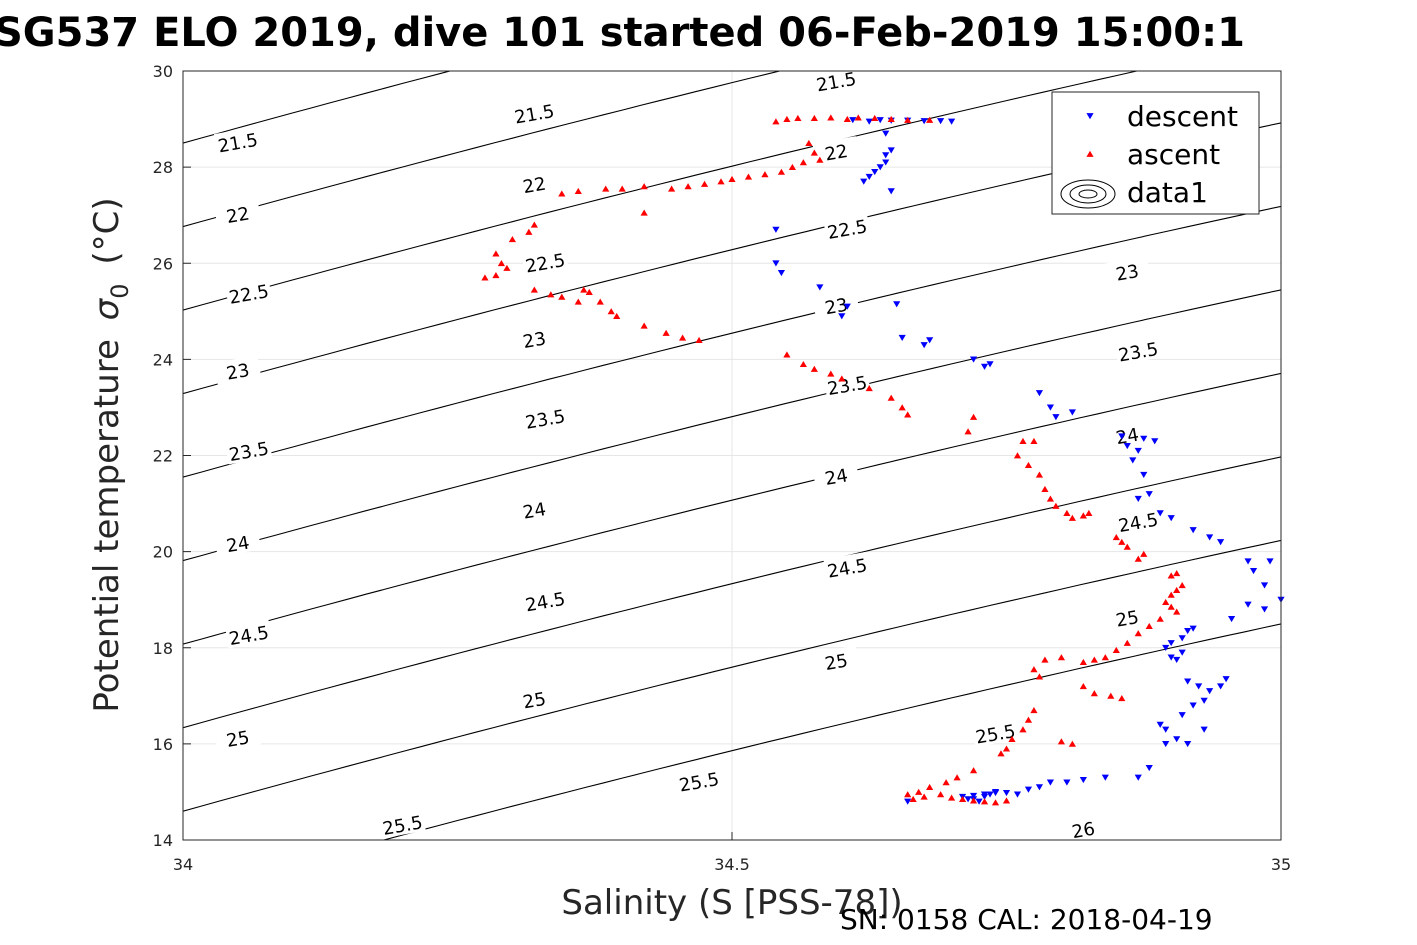  Describe the element at coordinates (534, 186) in the screenshot. I see `contour-label-text-4: 22` at that location.